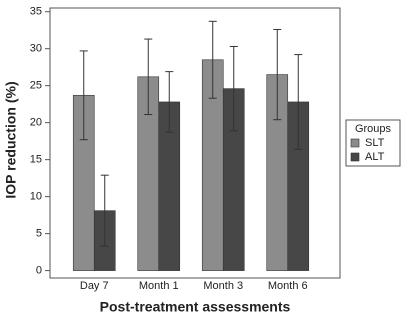 Image resolution: width=402 pixels, height=319 pixels. What do you see at coordinates (36, 12) in the screenshot?
I see `y-tick-label: 35` at bounding box center [36, 12].